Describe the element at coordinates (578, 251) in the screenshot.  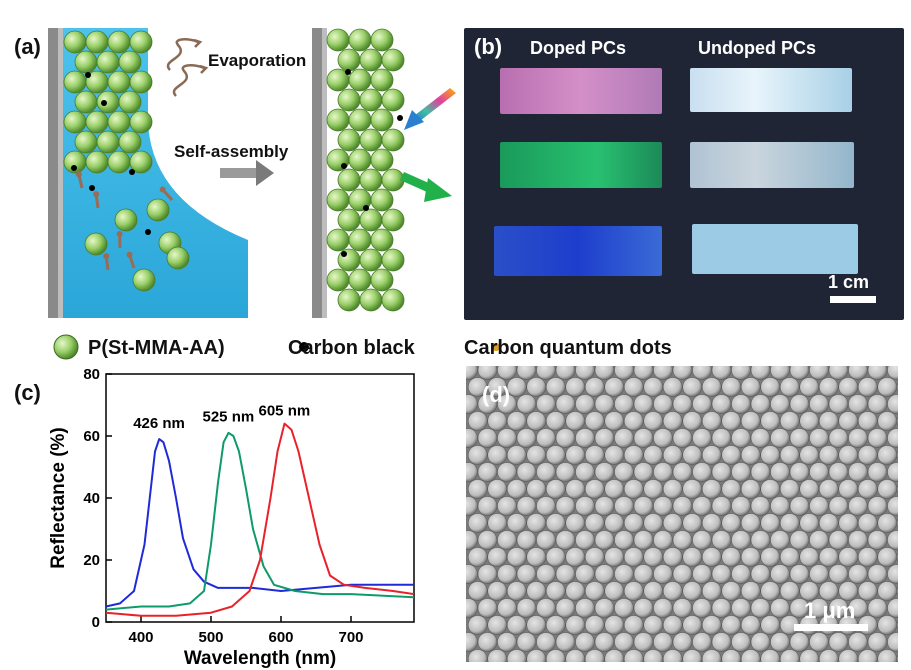
I see `doped-slide-blue` at that location.